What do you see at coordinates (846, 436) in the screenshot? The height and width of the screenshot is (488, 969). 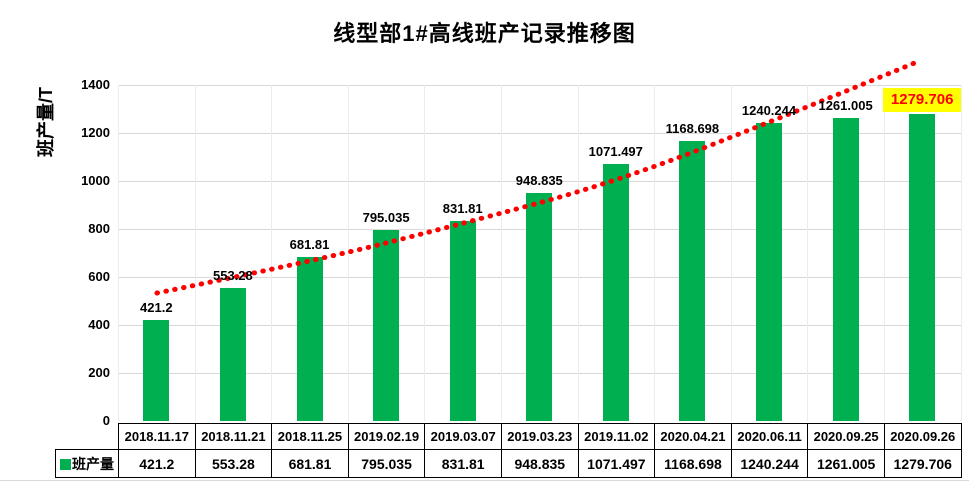 I see `date-cell: 2020.09.25` at bounding box center [846, 436].